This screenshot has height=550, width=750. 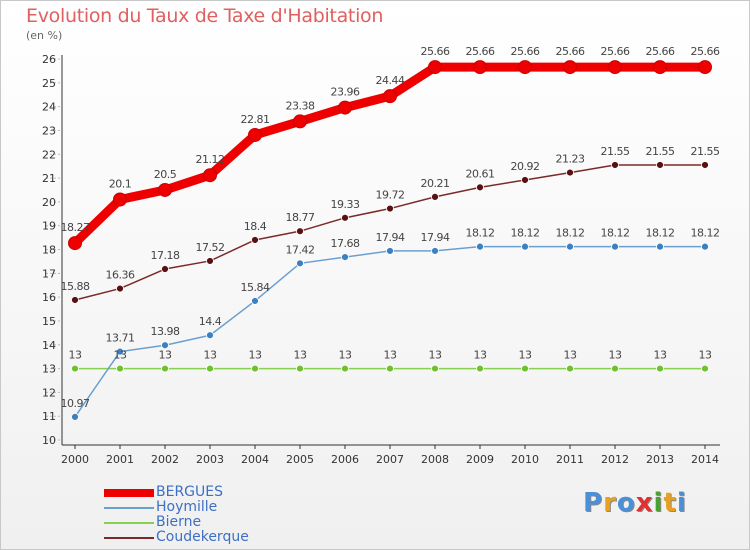 I want to click on x-tick-label: 2008, so click(x=435, y=459).